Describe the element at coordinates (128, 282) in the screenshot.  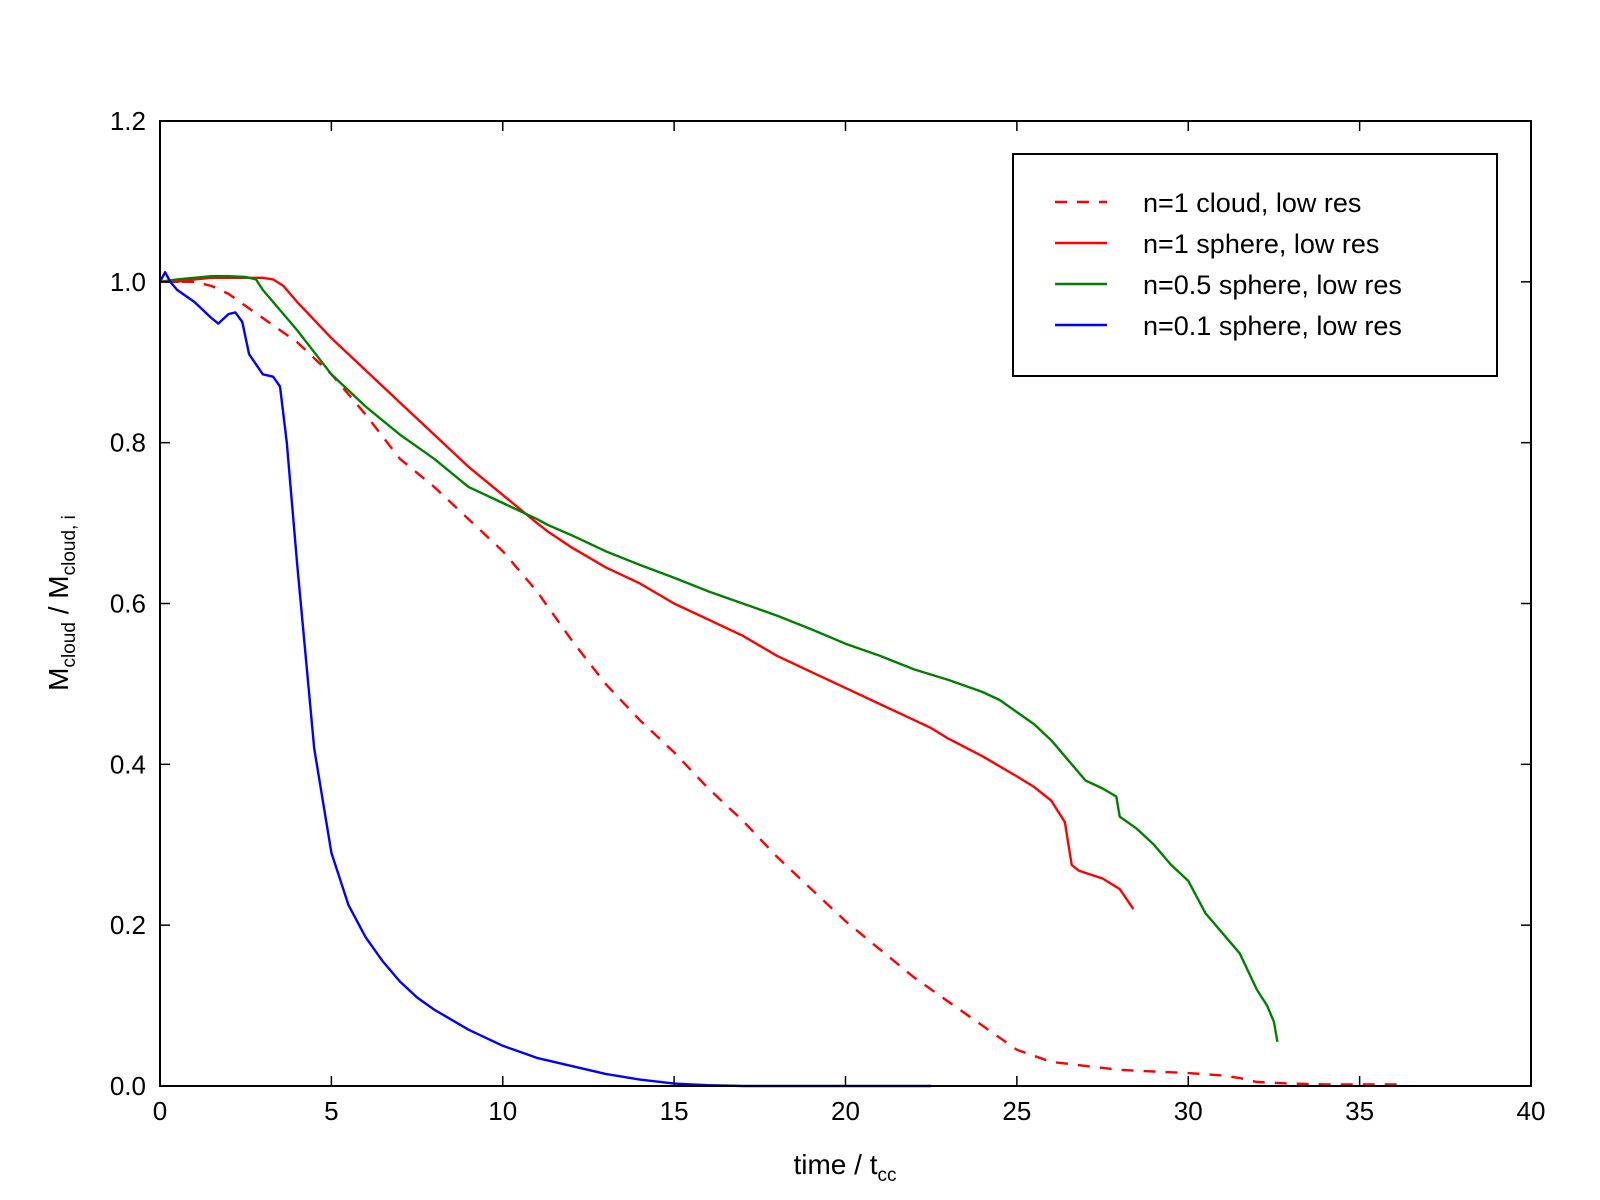
I see `y-tick-label: 1.0` at that location.